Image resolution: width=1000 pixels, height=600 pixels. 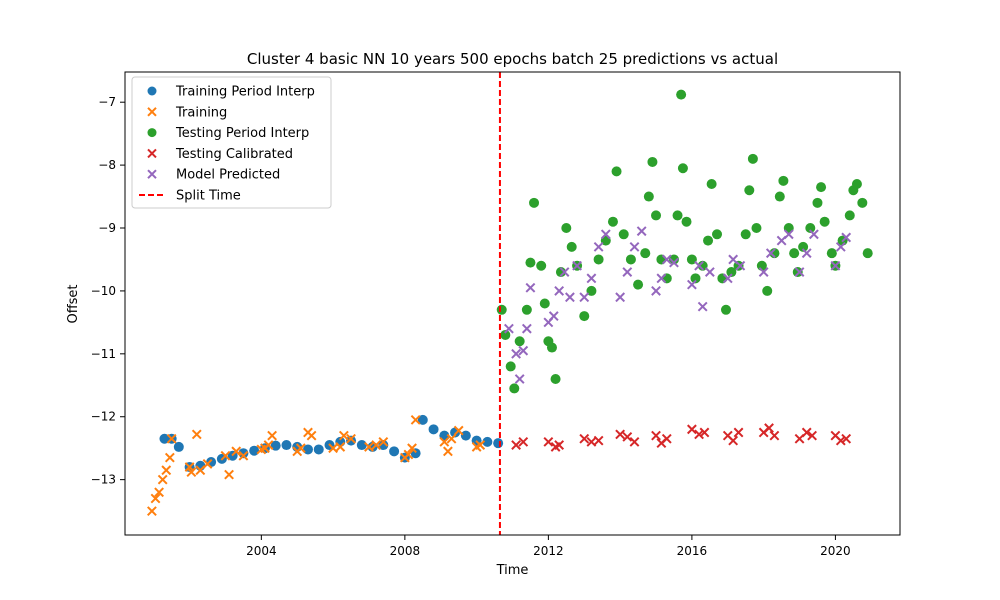 What do you see at coordinates (245, 92) in the screenshot?
I see `legend-label: Training Period Interp` at bounding box center [245, 92].